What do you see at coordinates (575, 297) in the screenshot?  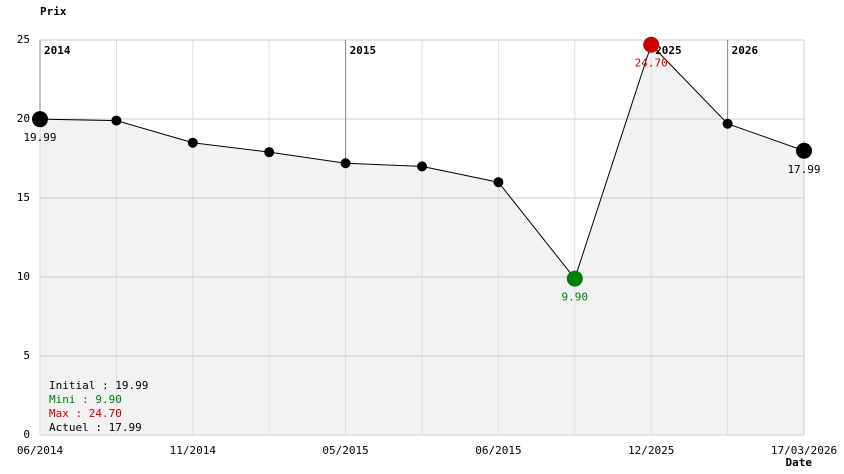 I see `data-label: 9.90` at bounding box center [575, 297].